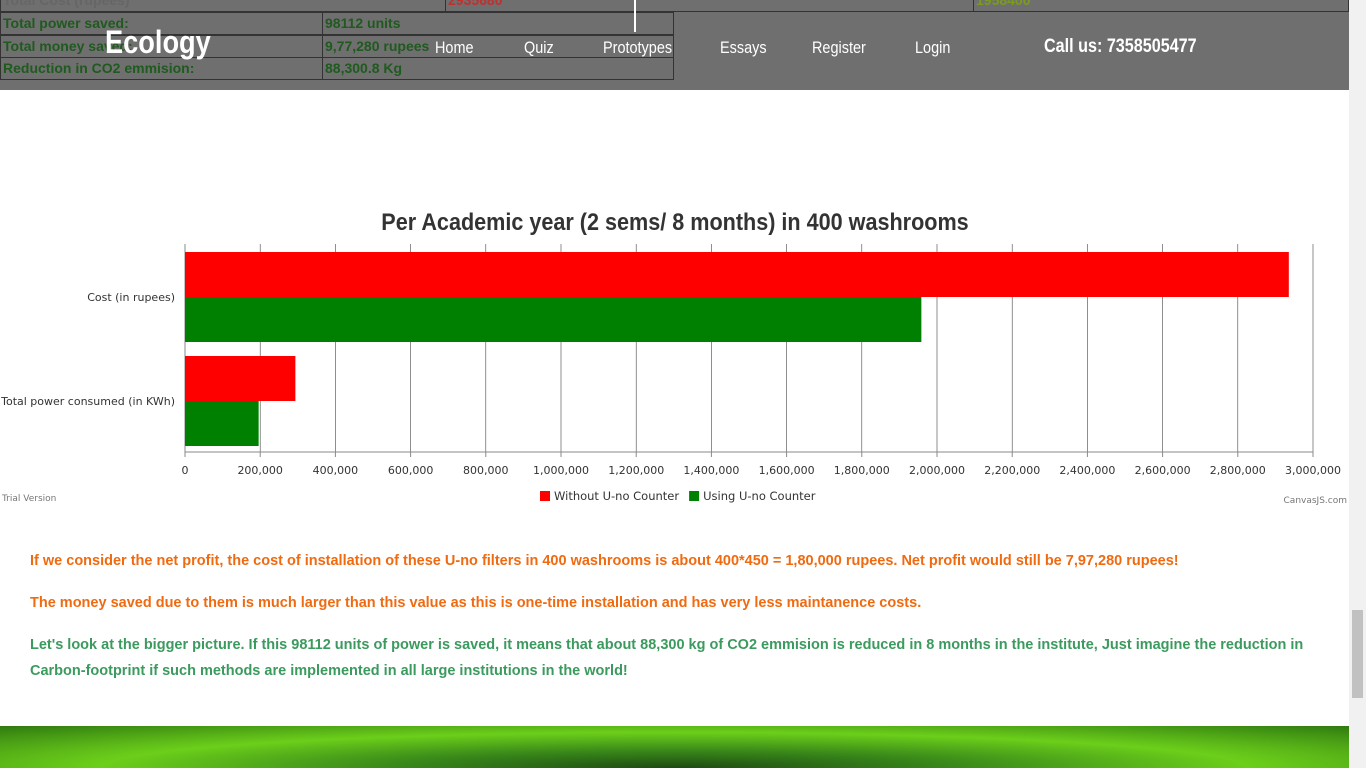  Describe the element at coordinates (674, 747) in the screenshot. I see `footer-image` at that location.